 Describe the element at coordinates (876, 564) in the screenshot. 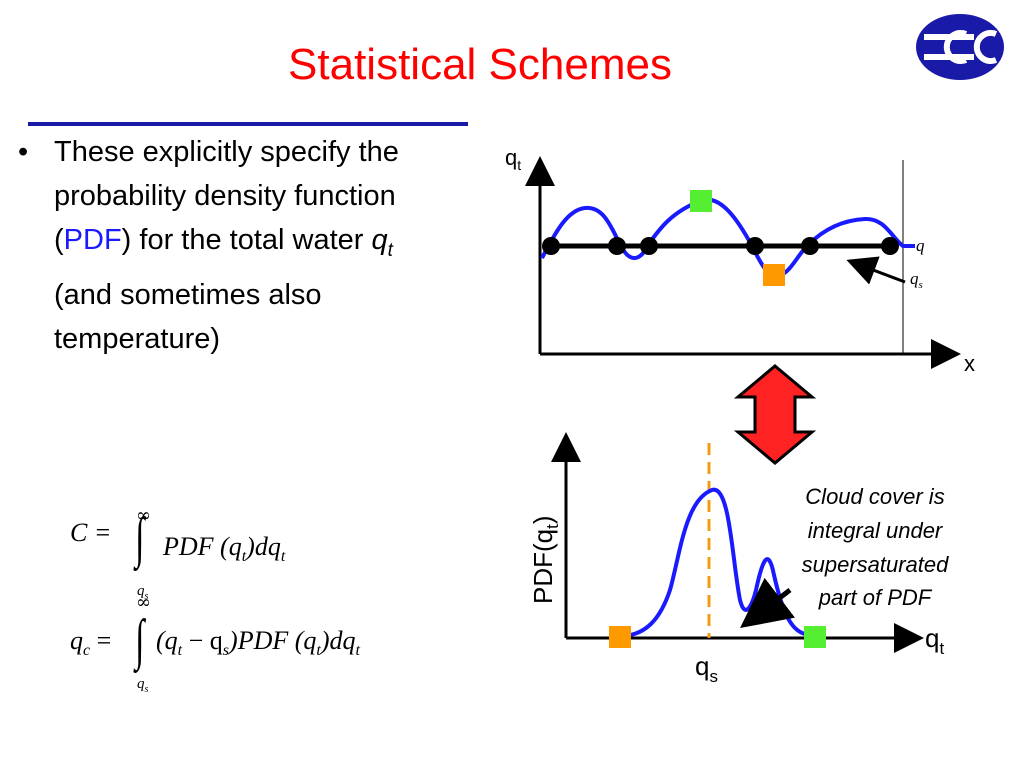

I see `annotation-line: supersaturated` at that location.